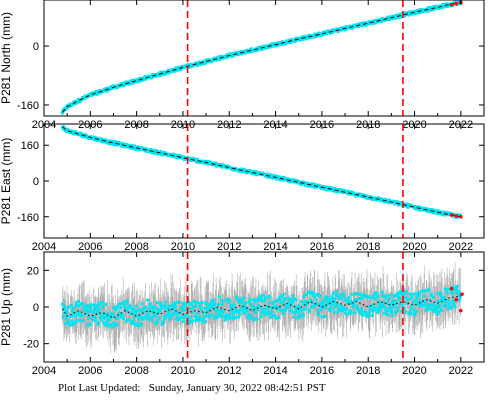  Describe the element at coordinates (462, 294) in the screenshot. I see `recent-point` at that location.